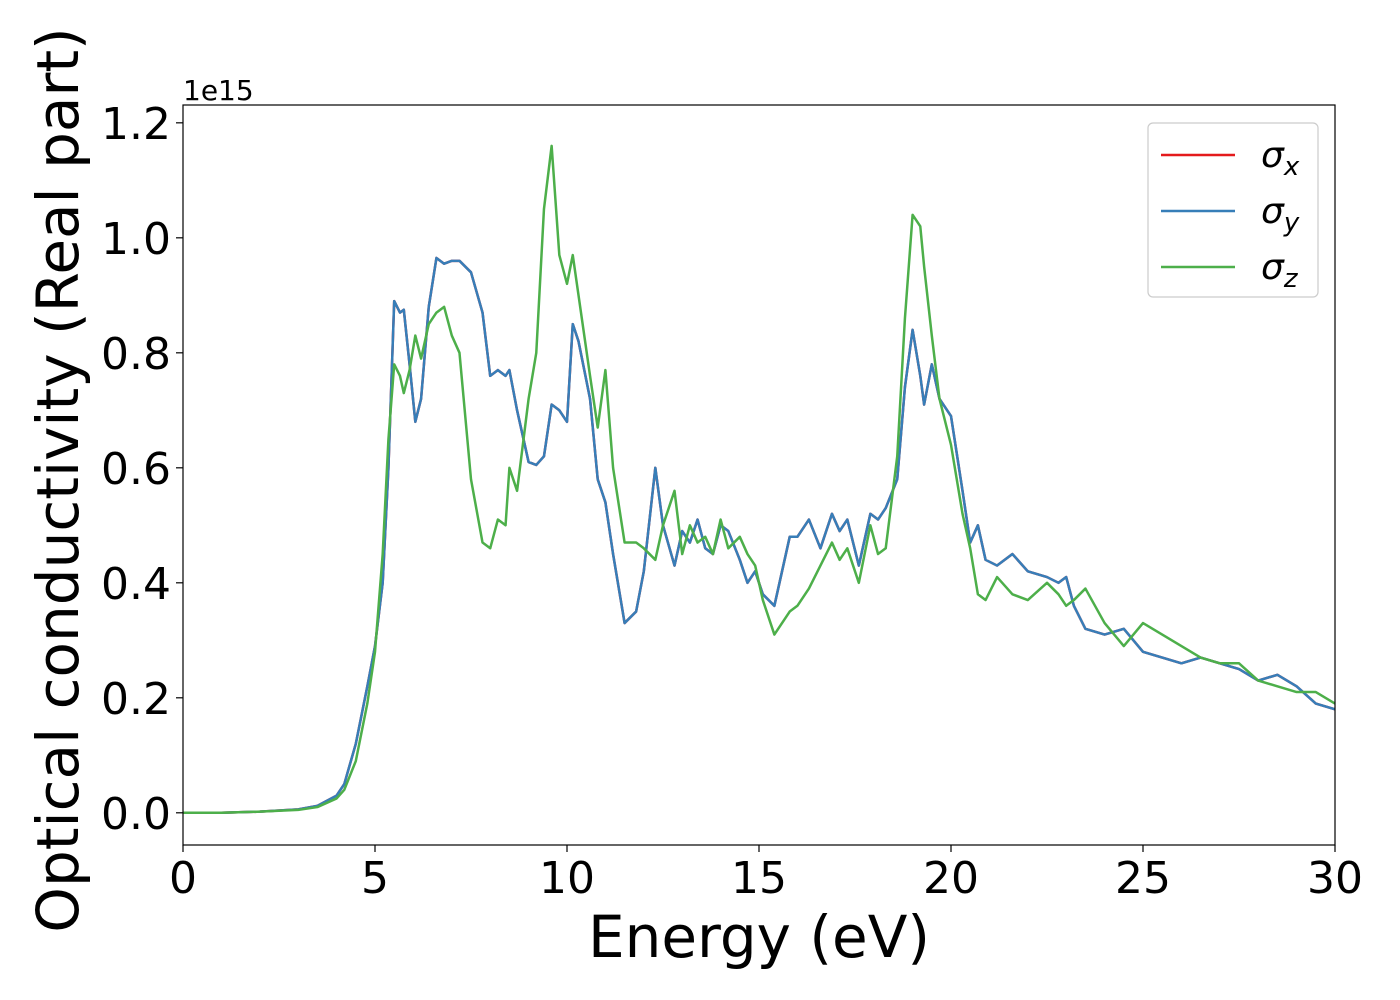 This screenshot has width=1400, height=1000. What do you see at coordinates (1280, 270) in the screenshot?
I see `legend-label: σz` at bounding box center [1280, 270].